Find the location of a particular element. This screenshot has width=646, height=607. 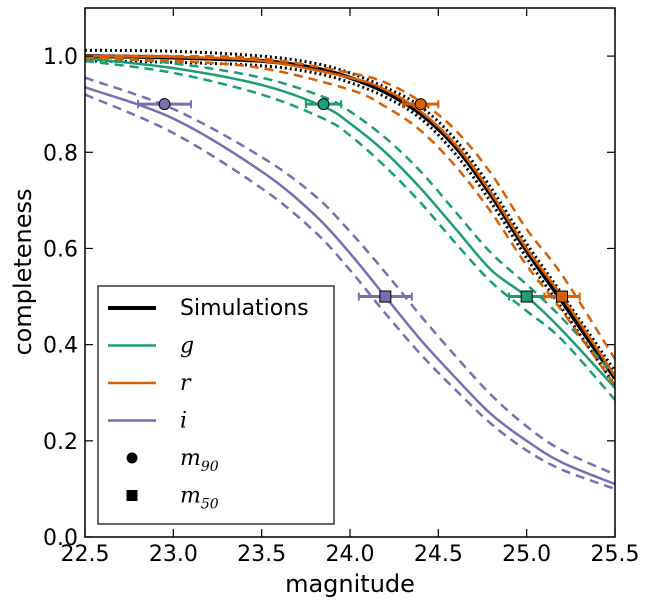

marker-i-square is located at coordinates (385, 296).